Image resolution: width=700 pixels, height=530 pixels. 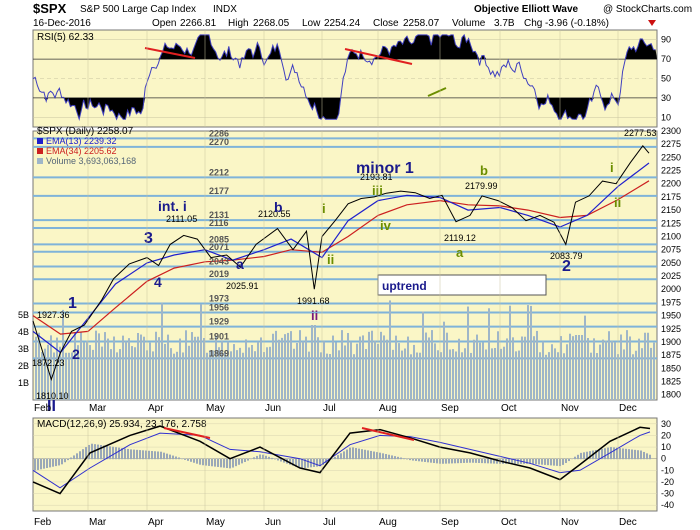 I want to click on price-annotation: 1927.36, so click(x=53, y=315).